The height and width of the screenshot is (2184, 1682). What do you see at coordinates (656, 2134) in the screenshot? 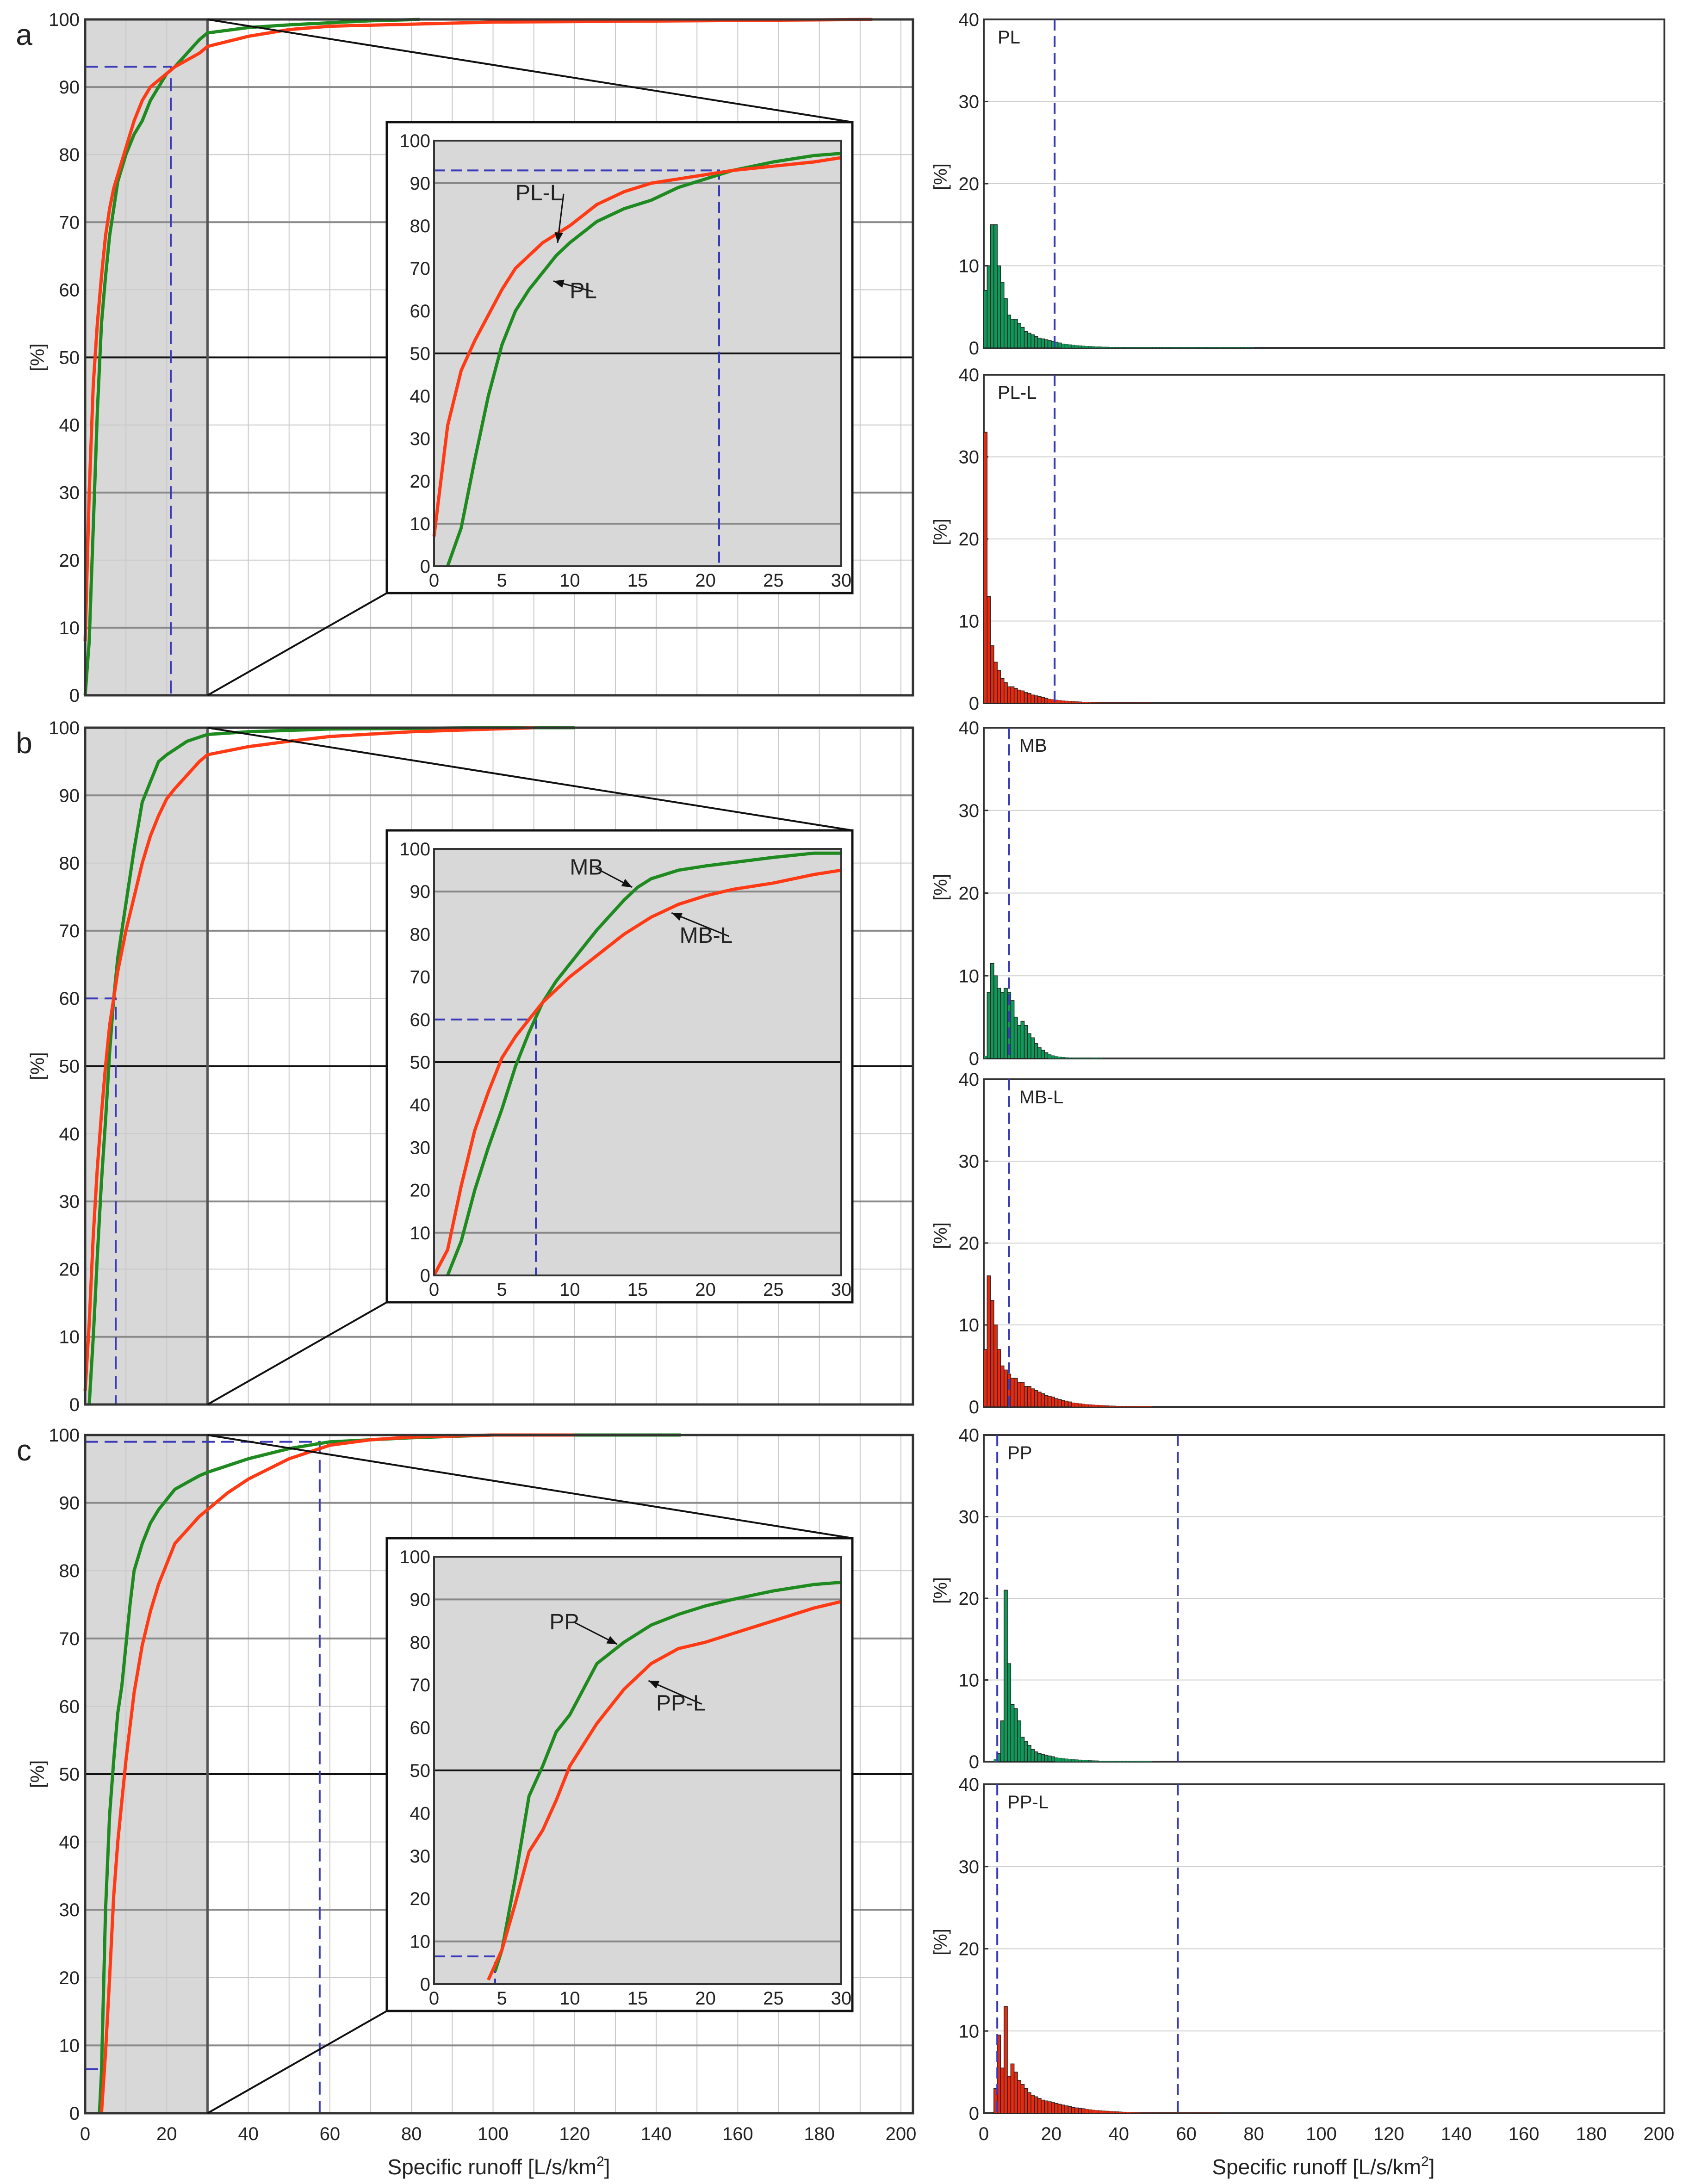
I see `x-tick-label: 140` at bounding box center [656, 2134].